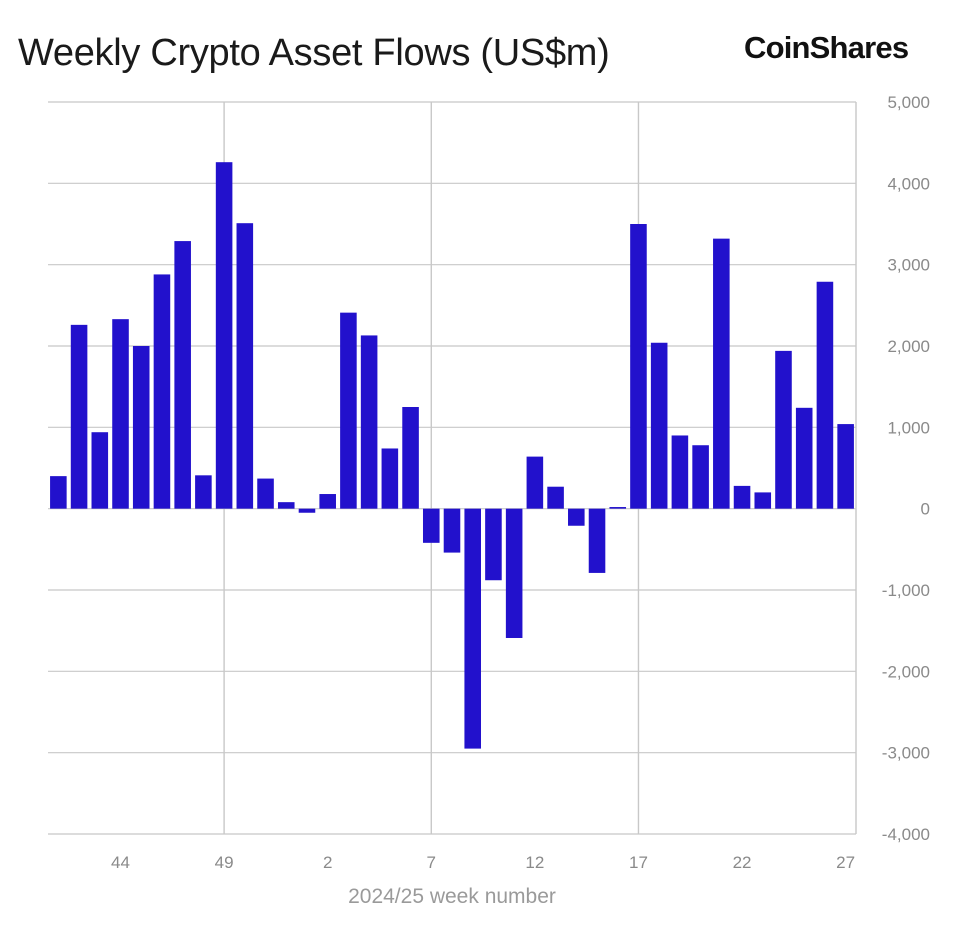  What do you see at coordinates (638, 862) in the screenshot?
I see `x-tick-label: 17` at bounding box center [638, 862].